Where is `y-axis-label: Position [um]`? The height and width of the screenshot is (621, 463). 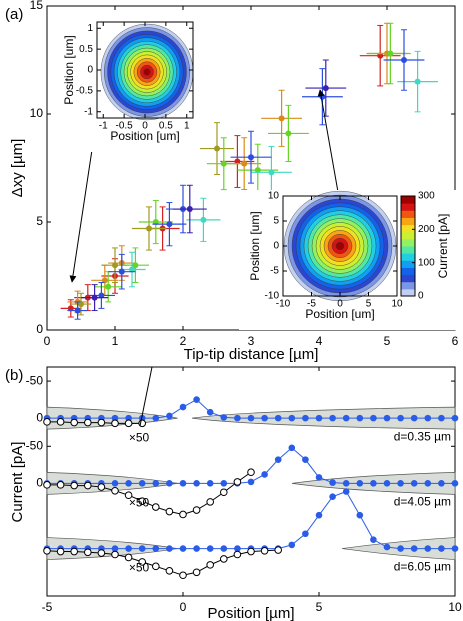 y-axis-label: Position [um] is located at coordinates (69, 69).